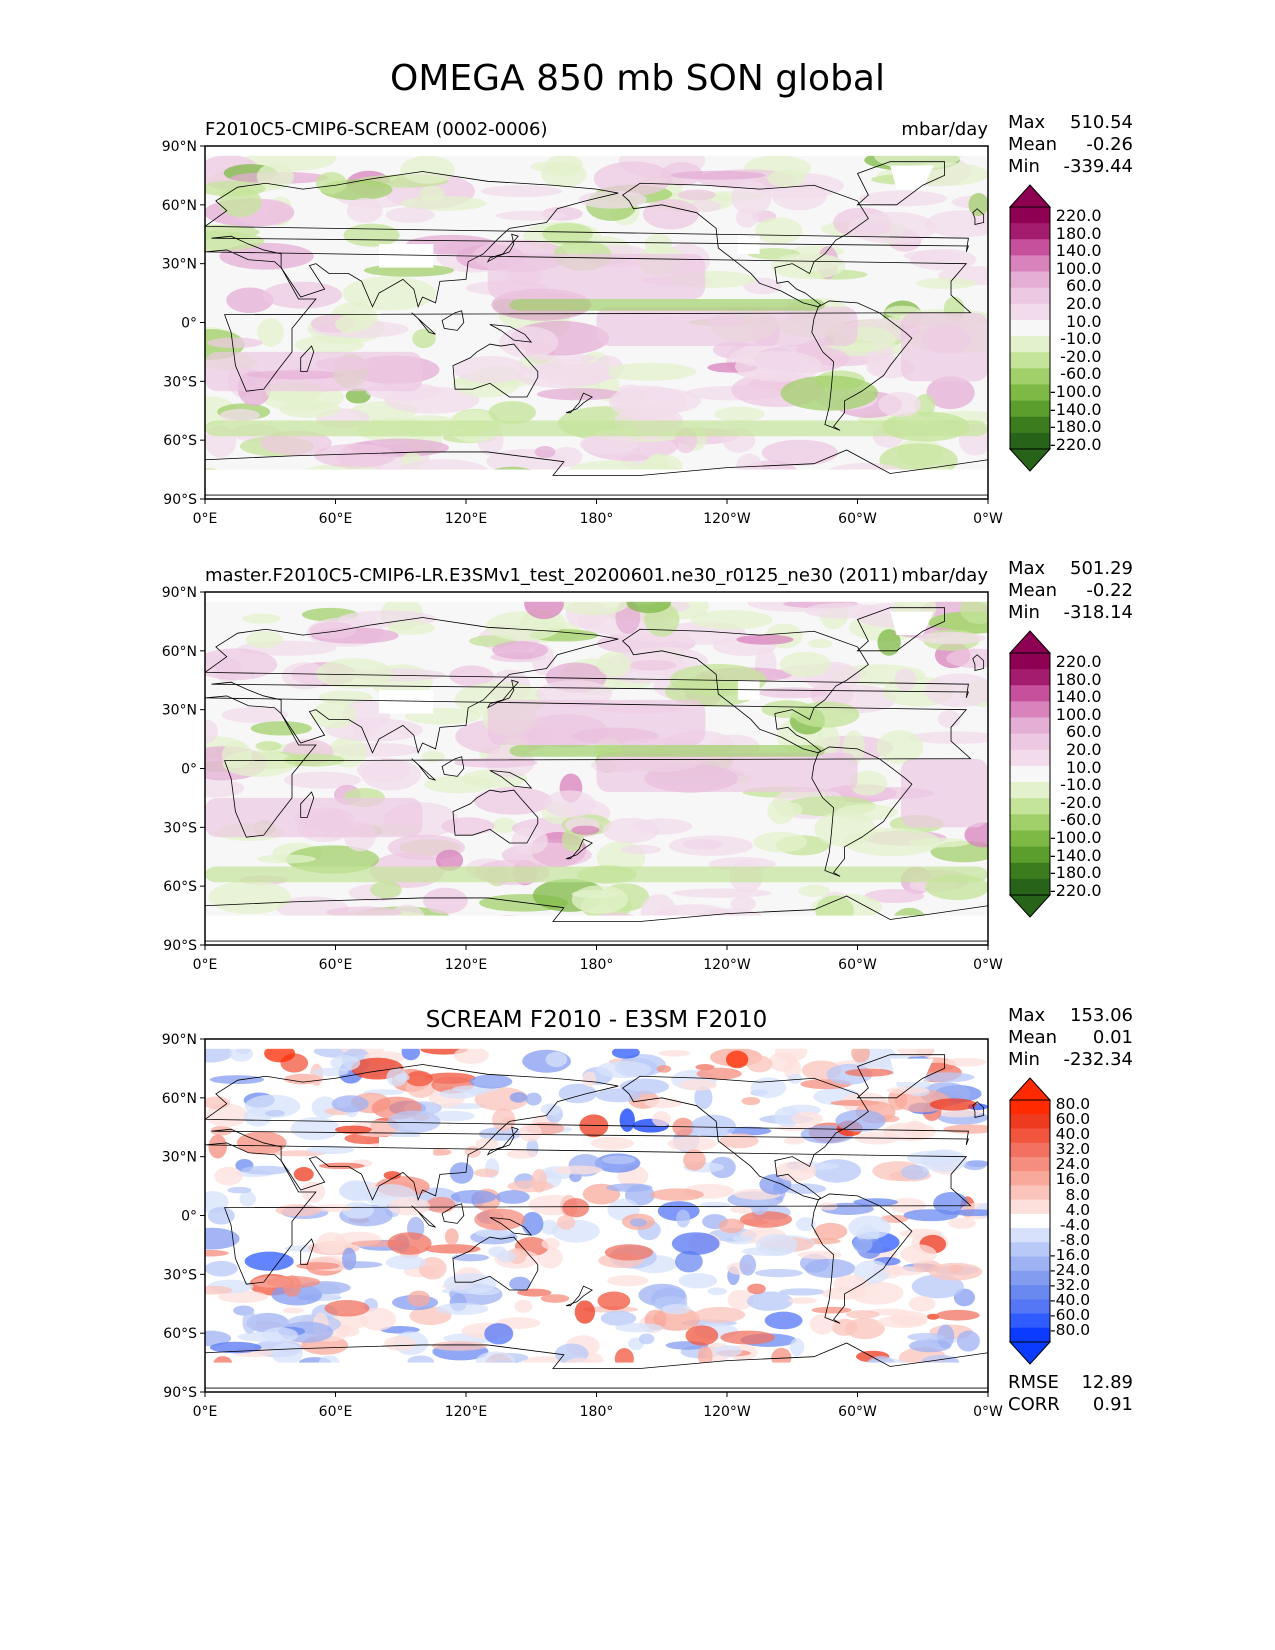 Image resolution: width=1275 pixels, height=1650 pixels. Describe the element at coordinates (1070, 145) in the screenshot. I see `panel-stats: Max 510.54 Mean -0.26 Min -339.44` at that location.